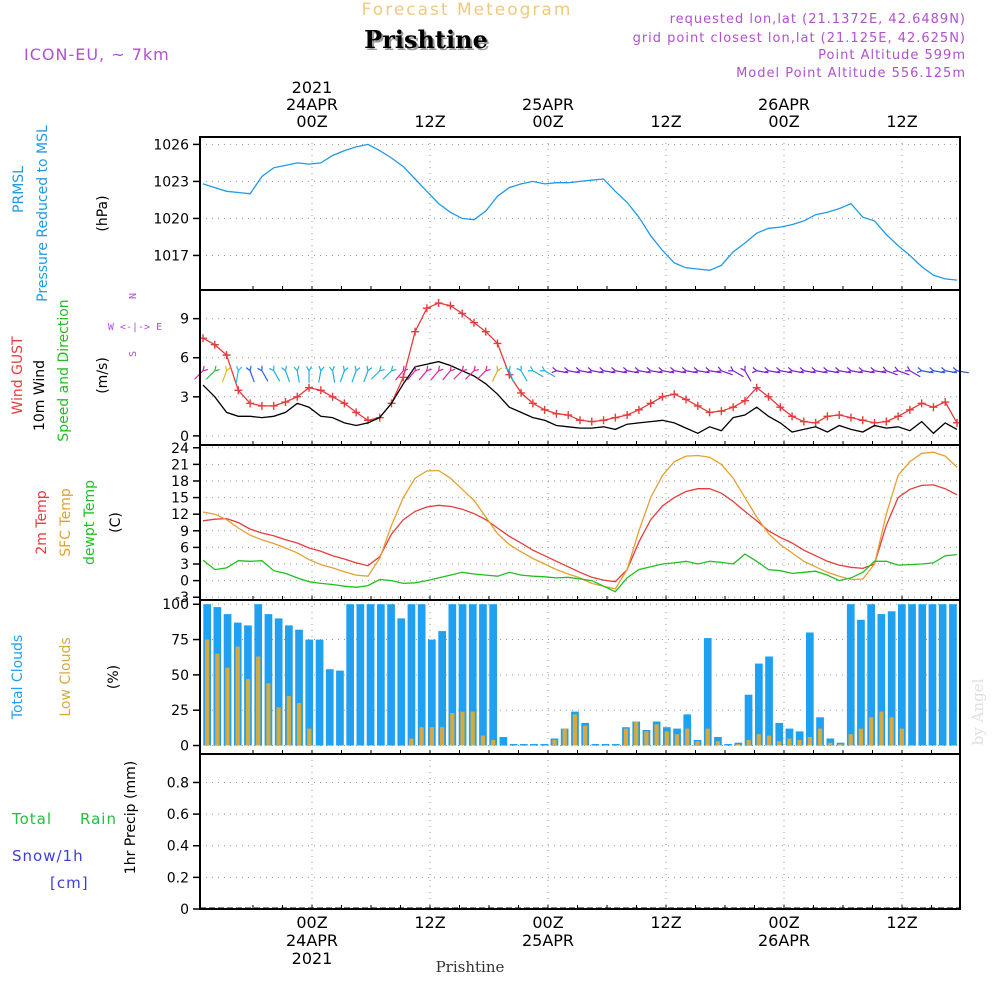  I want to click on bottom-time-label: 00Z, so click(783, 922).